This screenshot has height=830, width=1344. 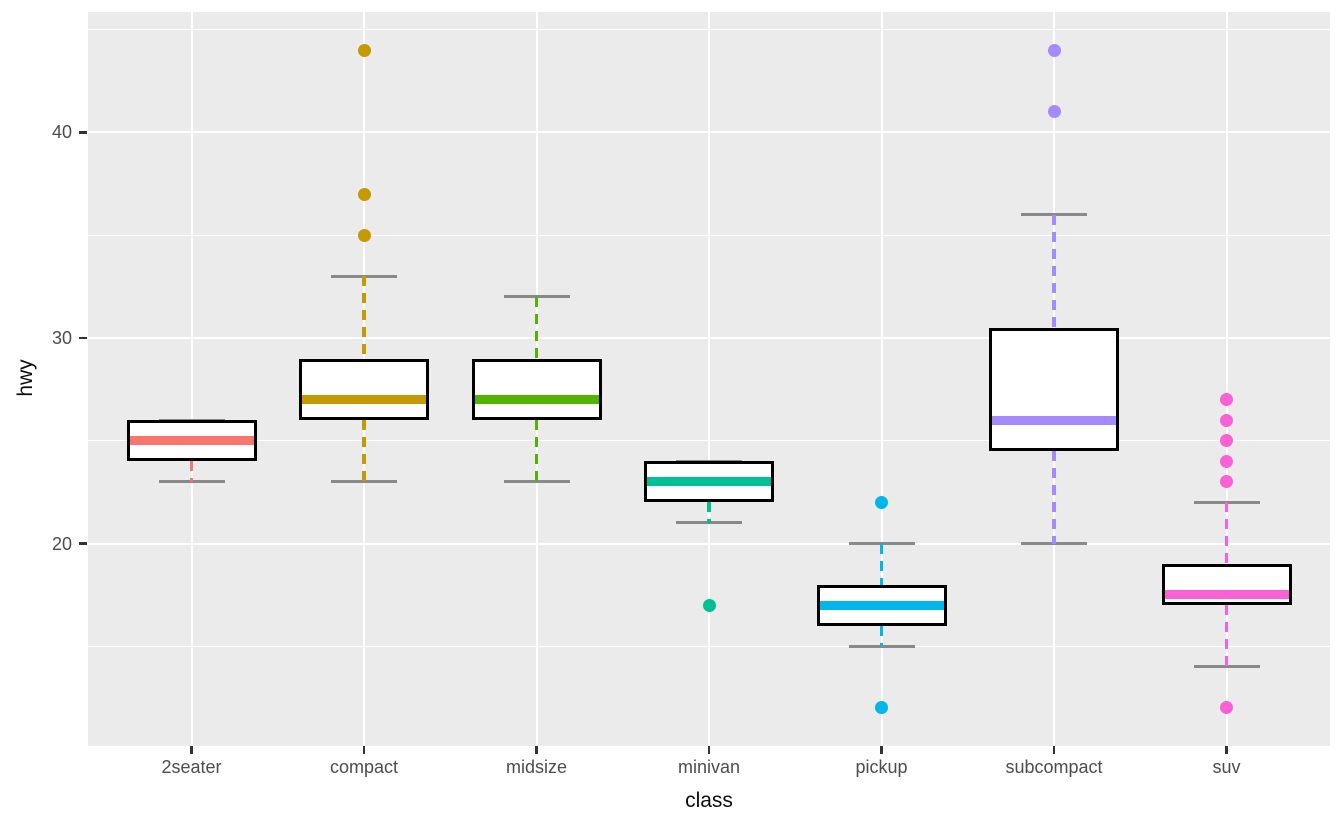 What do you see at coordinates (25, 378) in the screenshot?
I see `y-axis-title: hwy` at bounding box center [25, 378].